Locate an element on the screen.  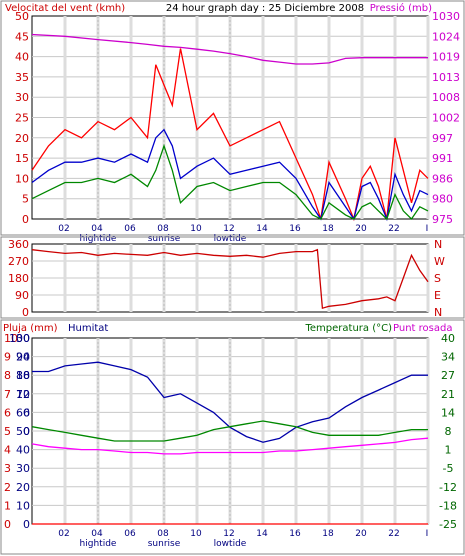
wind-average-line is located at coordinates (230, 175).